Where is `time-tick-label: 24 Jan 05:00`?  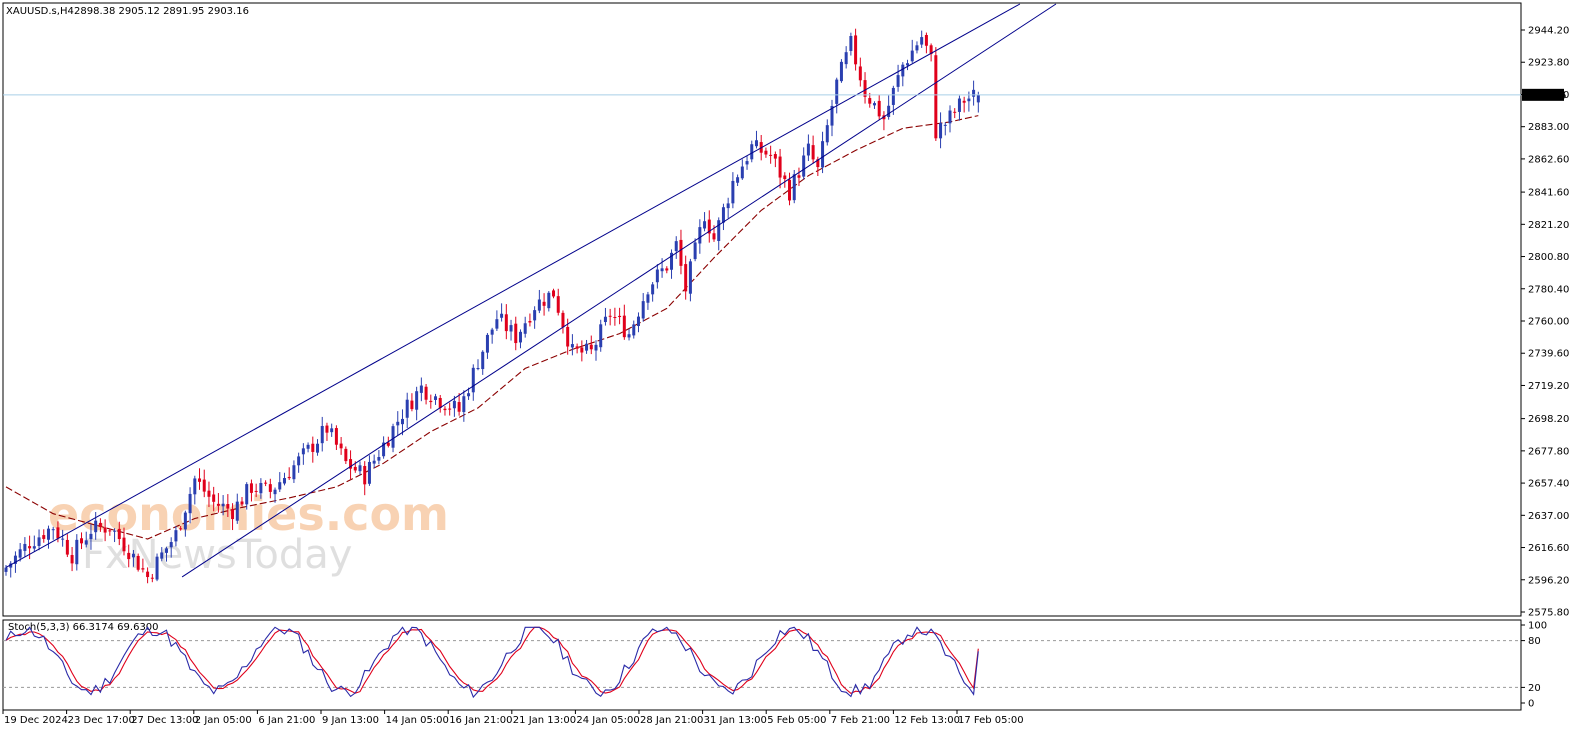
time-tick-label: 24 Jan 05:00 is located at coordinates (607, 720).